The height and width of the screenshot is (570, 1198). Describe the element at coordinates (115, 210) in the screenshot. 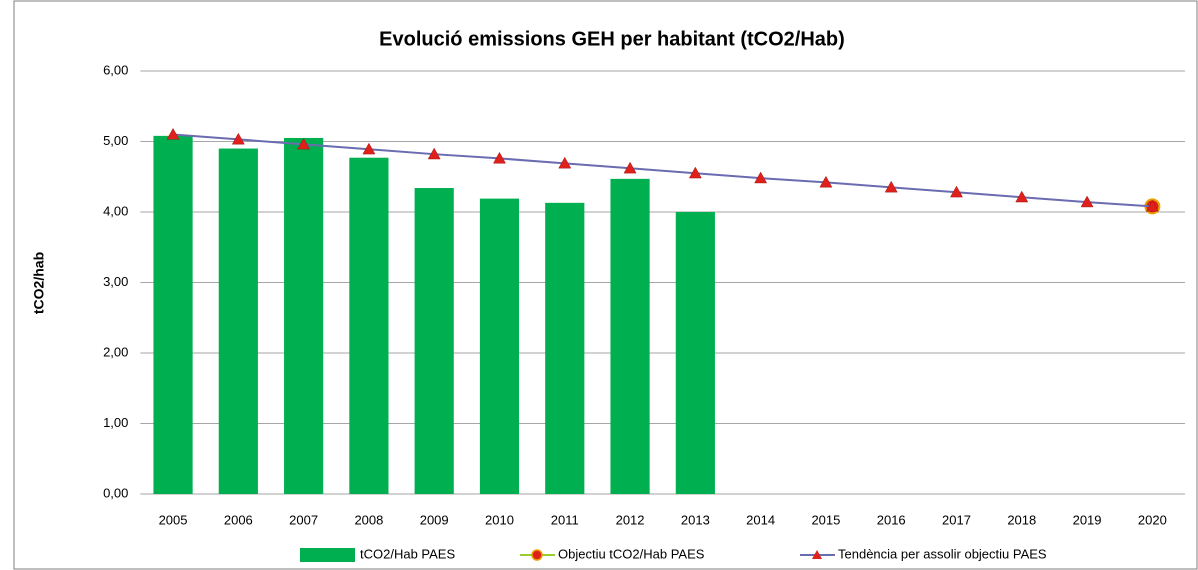

I see `y-tick-label: 4,00` at that location.